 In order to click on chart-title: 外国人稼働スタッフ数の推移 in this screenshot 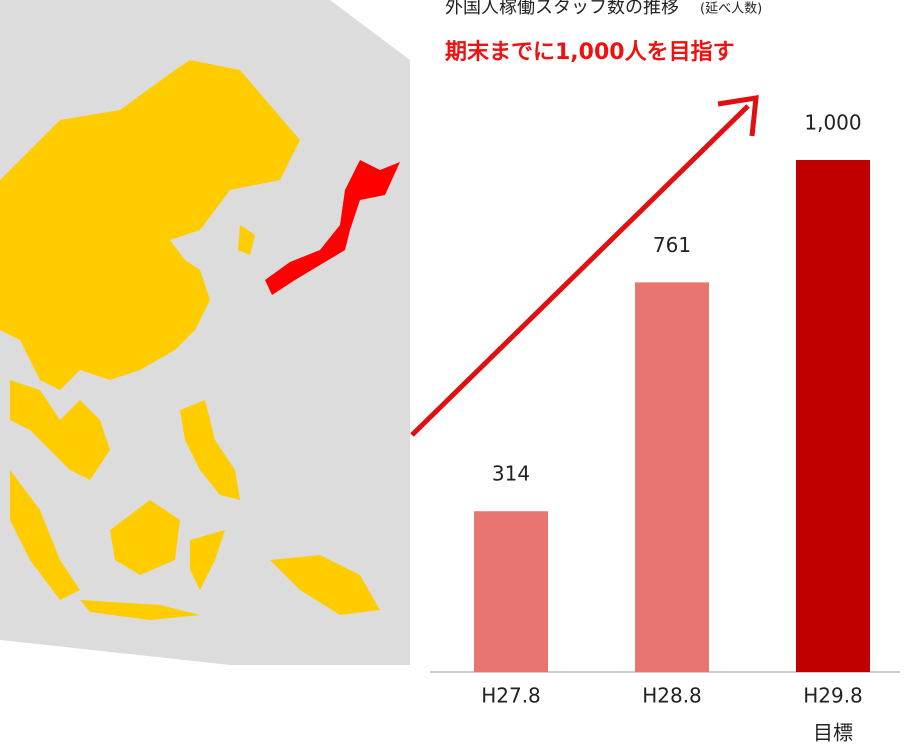, I will do `click(562, 9)`.